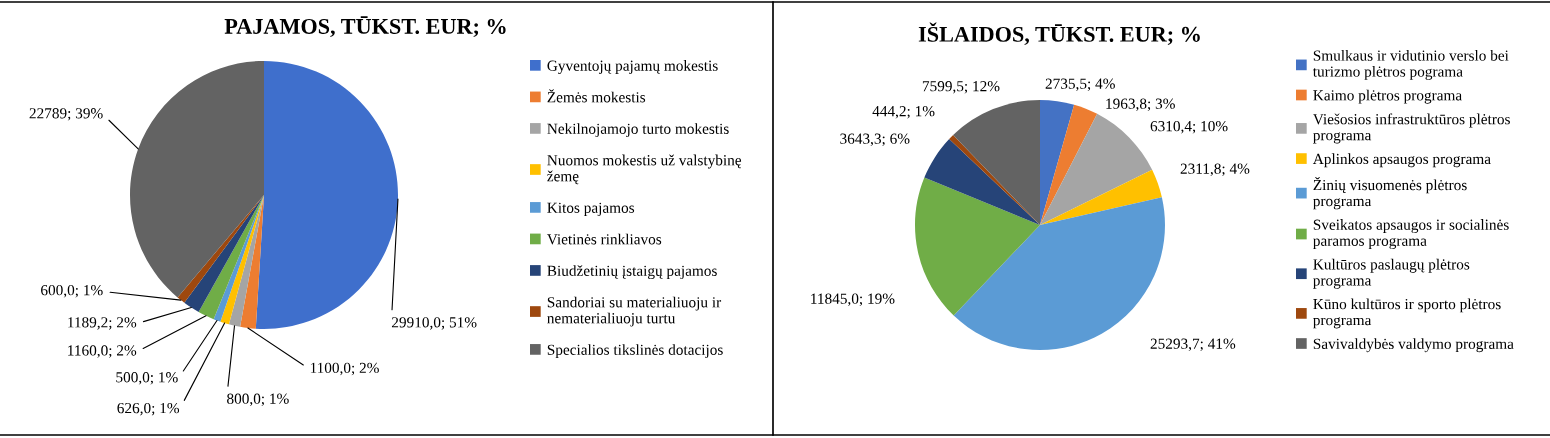 The width and height of the screenshot is (1550, 438). What do you see at coordinates (632, 272) in the screenshot?
I see `legend-label: Biudžetinių įstaigų pajamos` at bounding box center [632, 272].